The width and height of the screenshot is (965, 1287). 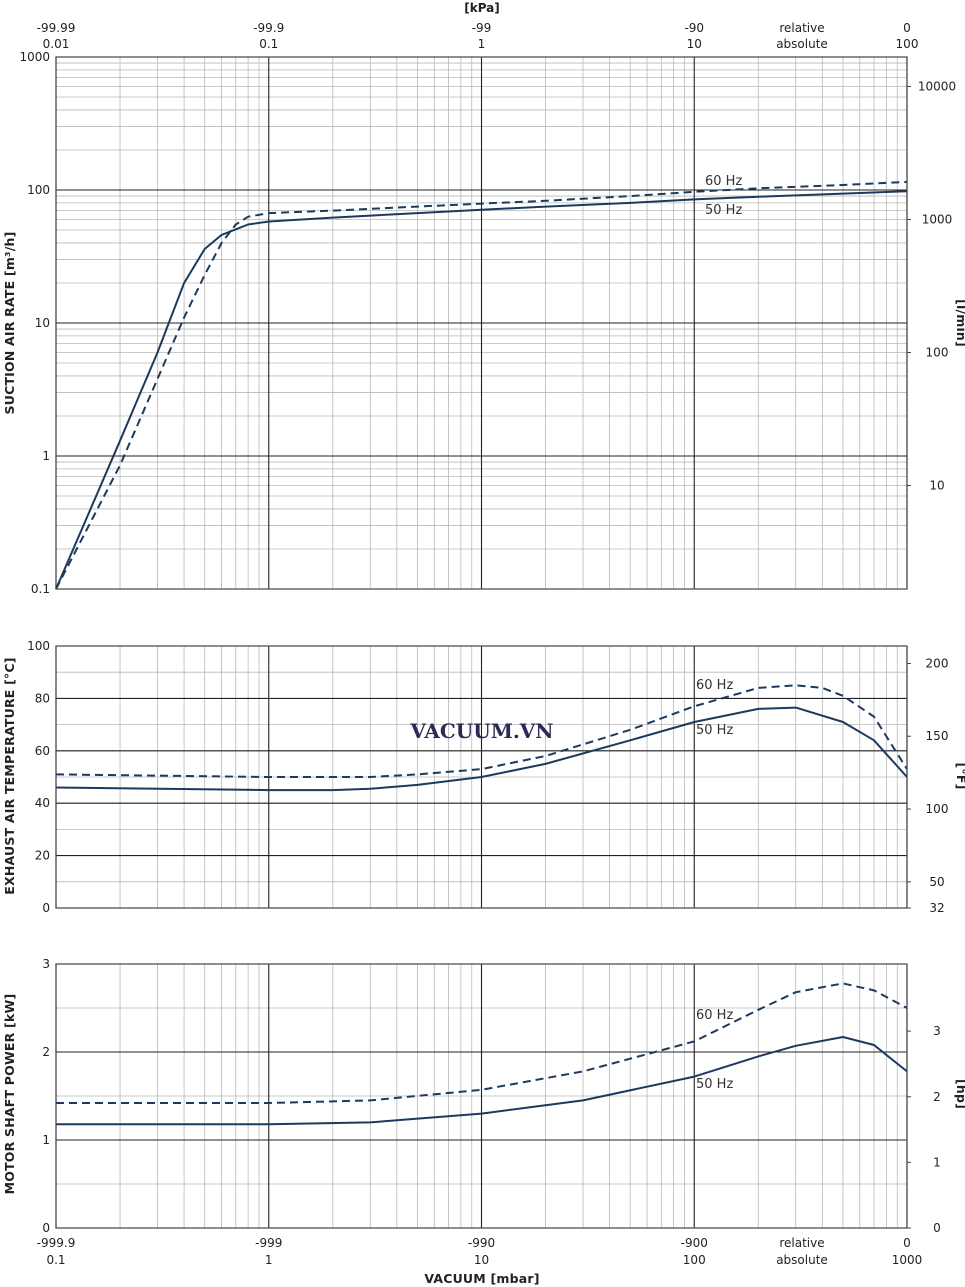 What do you see at coordinates (482, 28) in the screenshot?
I see `top-tick-relative: -99` at bounding box center [482, 28].